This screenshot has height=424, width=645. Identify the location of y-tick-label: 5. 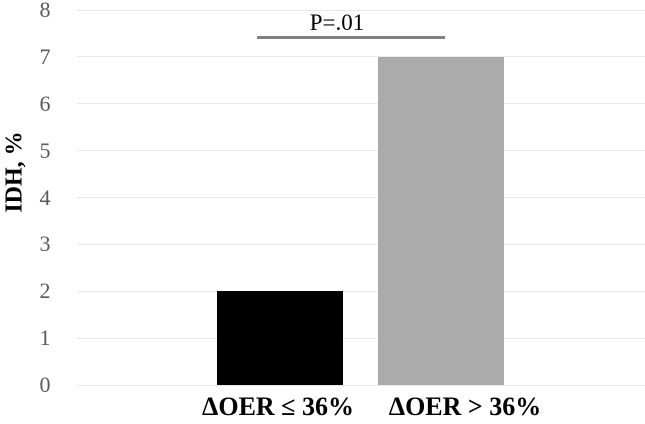
(45, 150).